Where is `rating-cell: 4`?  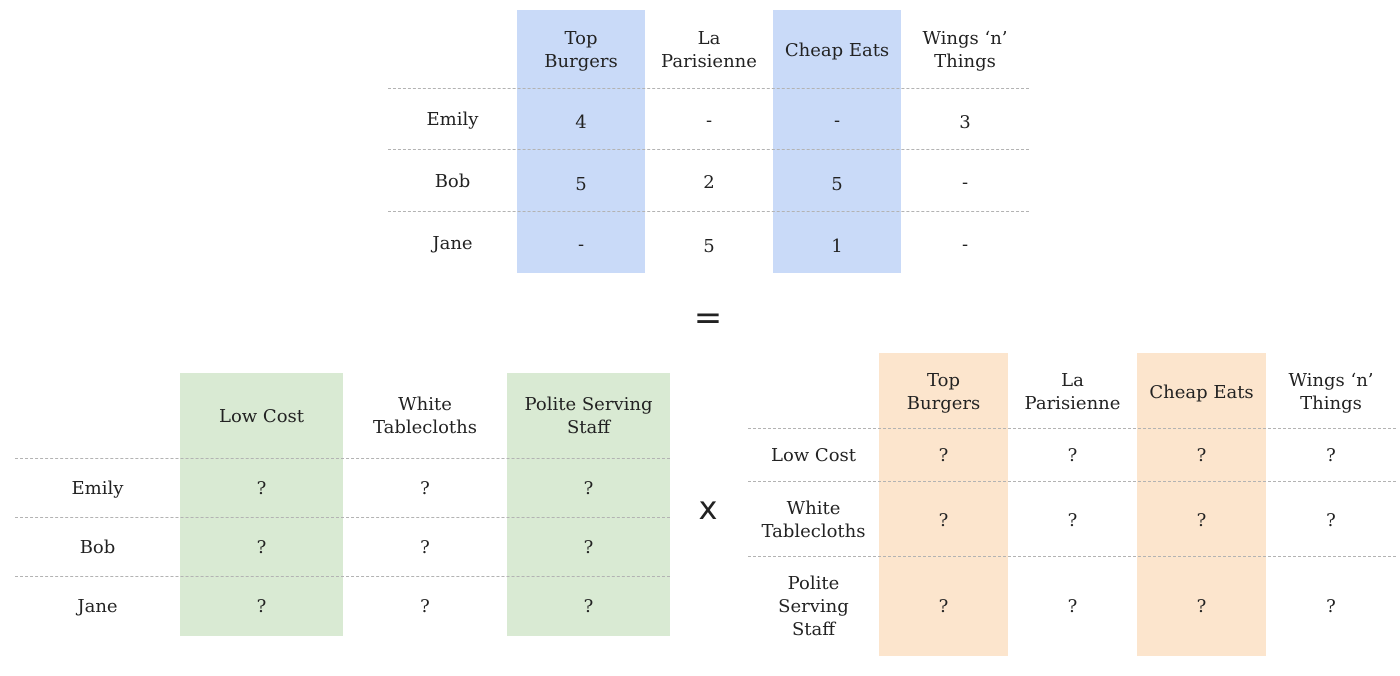
rating-cell: 4 is located at coordinates (581, 122).